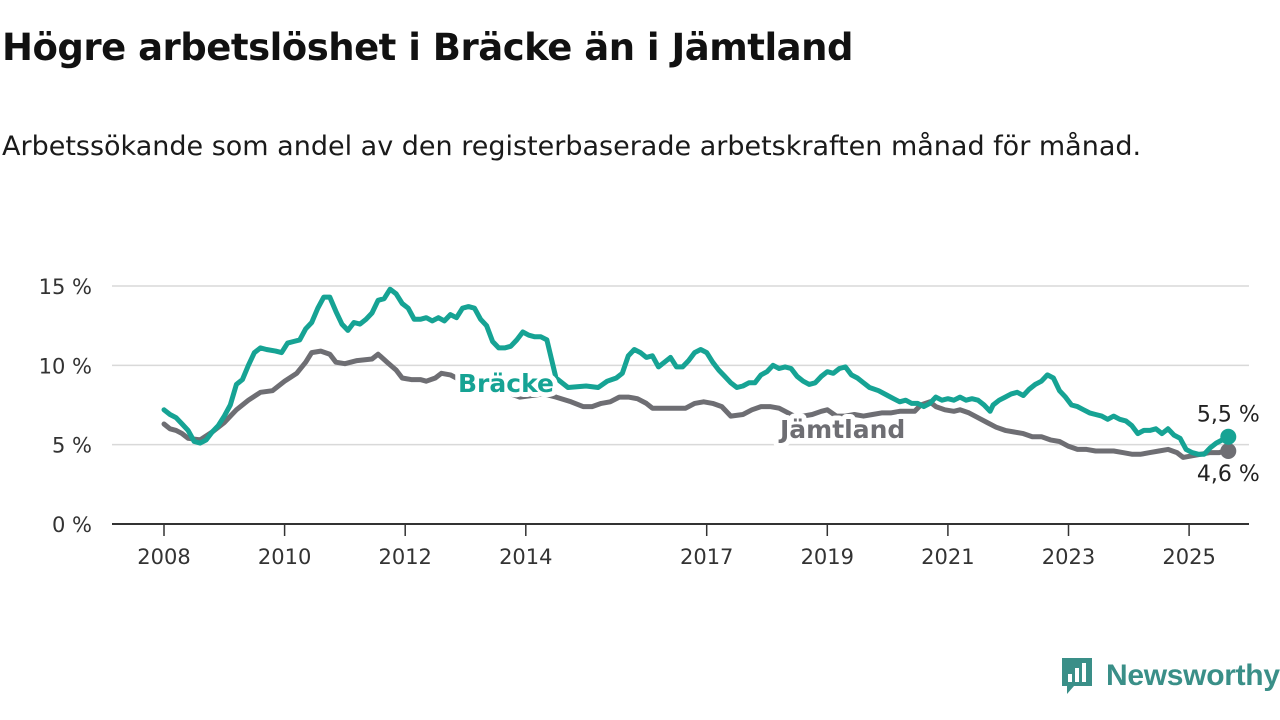 This screenshot has height=720, width=1280. I want to click on x-tick-label: 2025, so click(1188, 557).